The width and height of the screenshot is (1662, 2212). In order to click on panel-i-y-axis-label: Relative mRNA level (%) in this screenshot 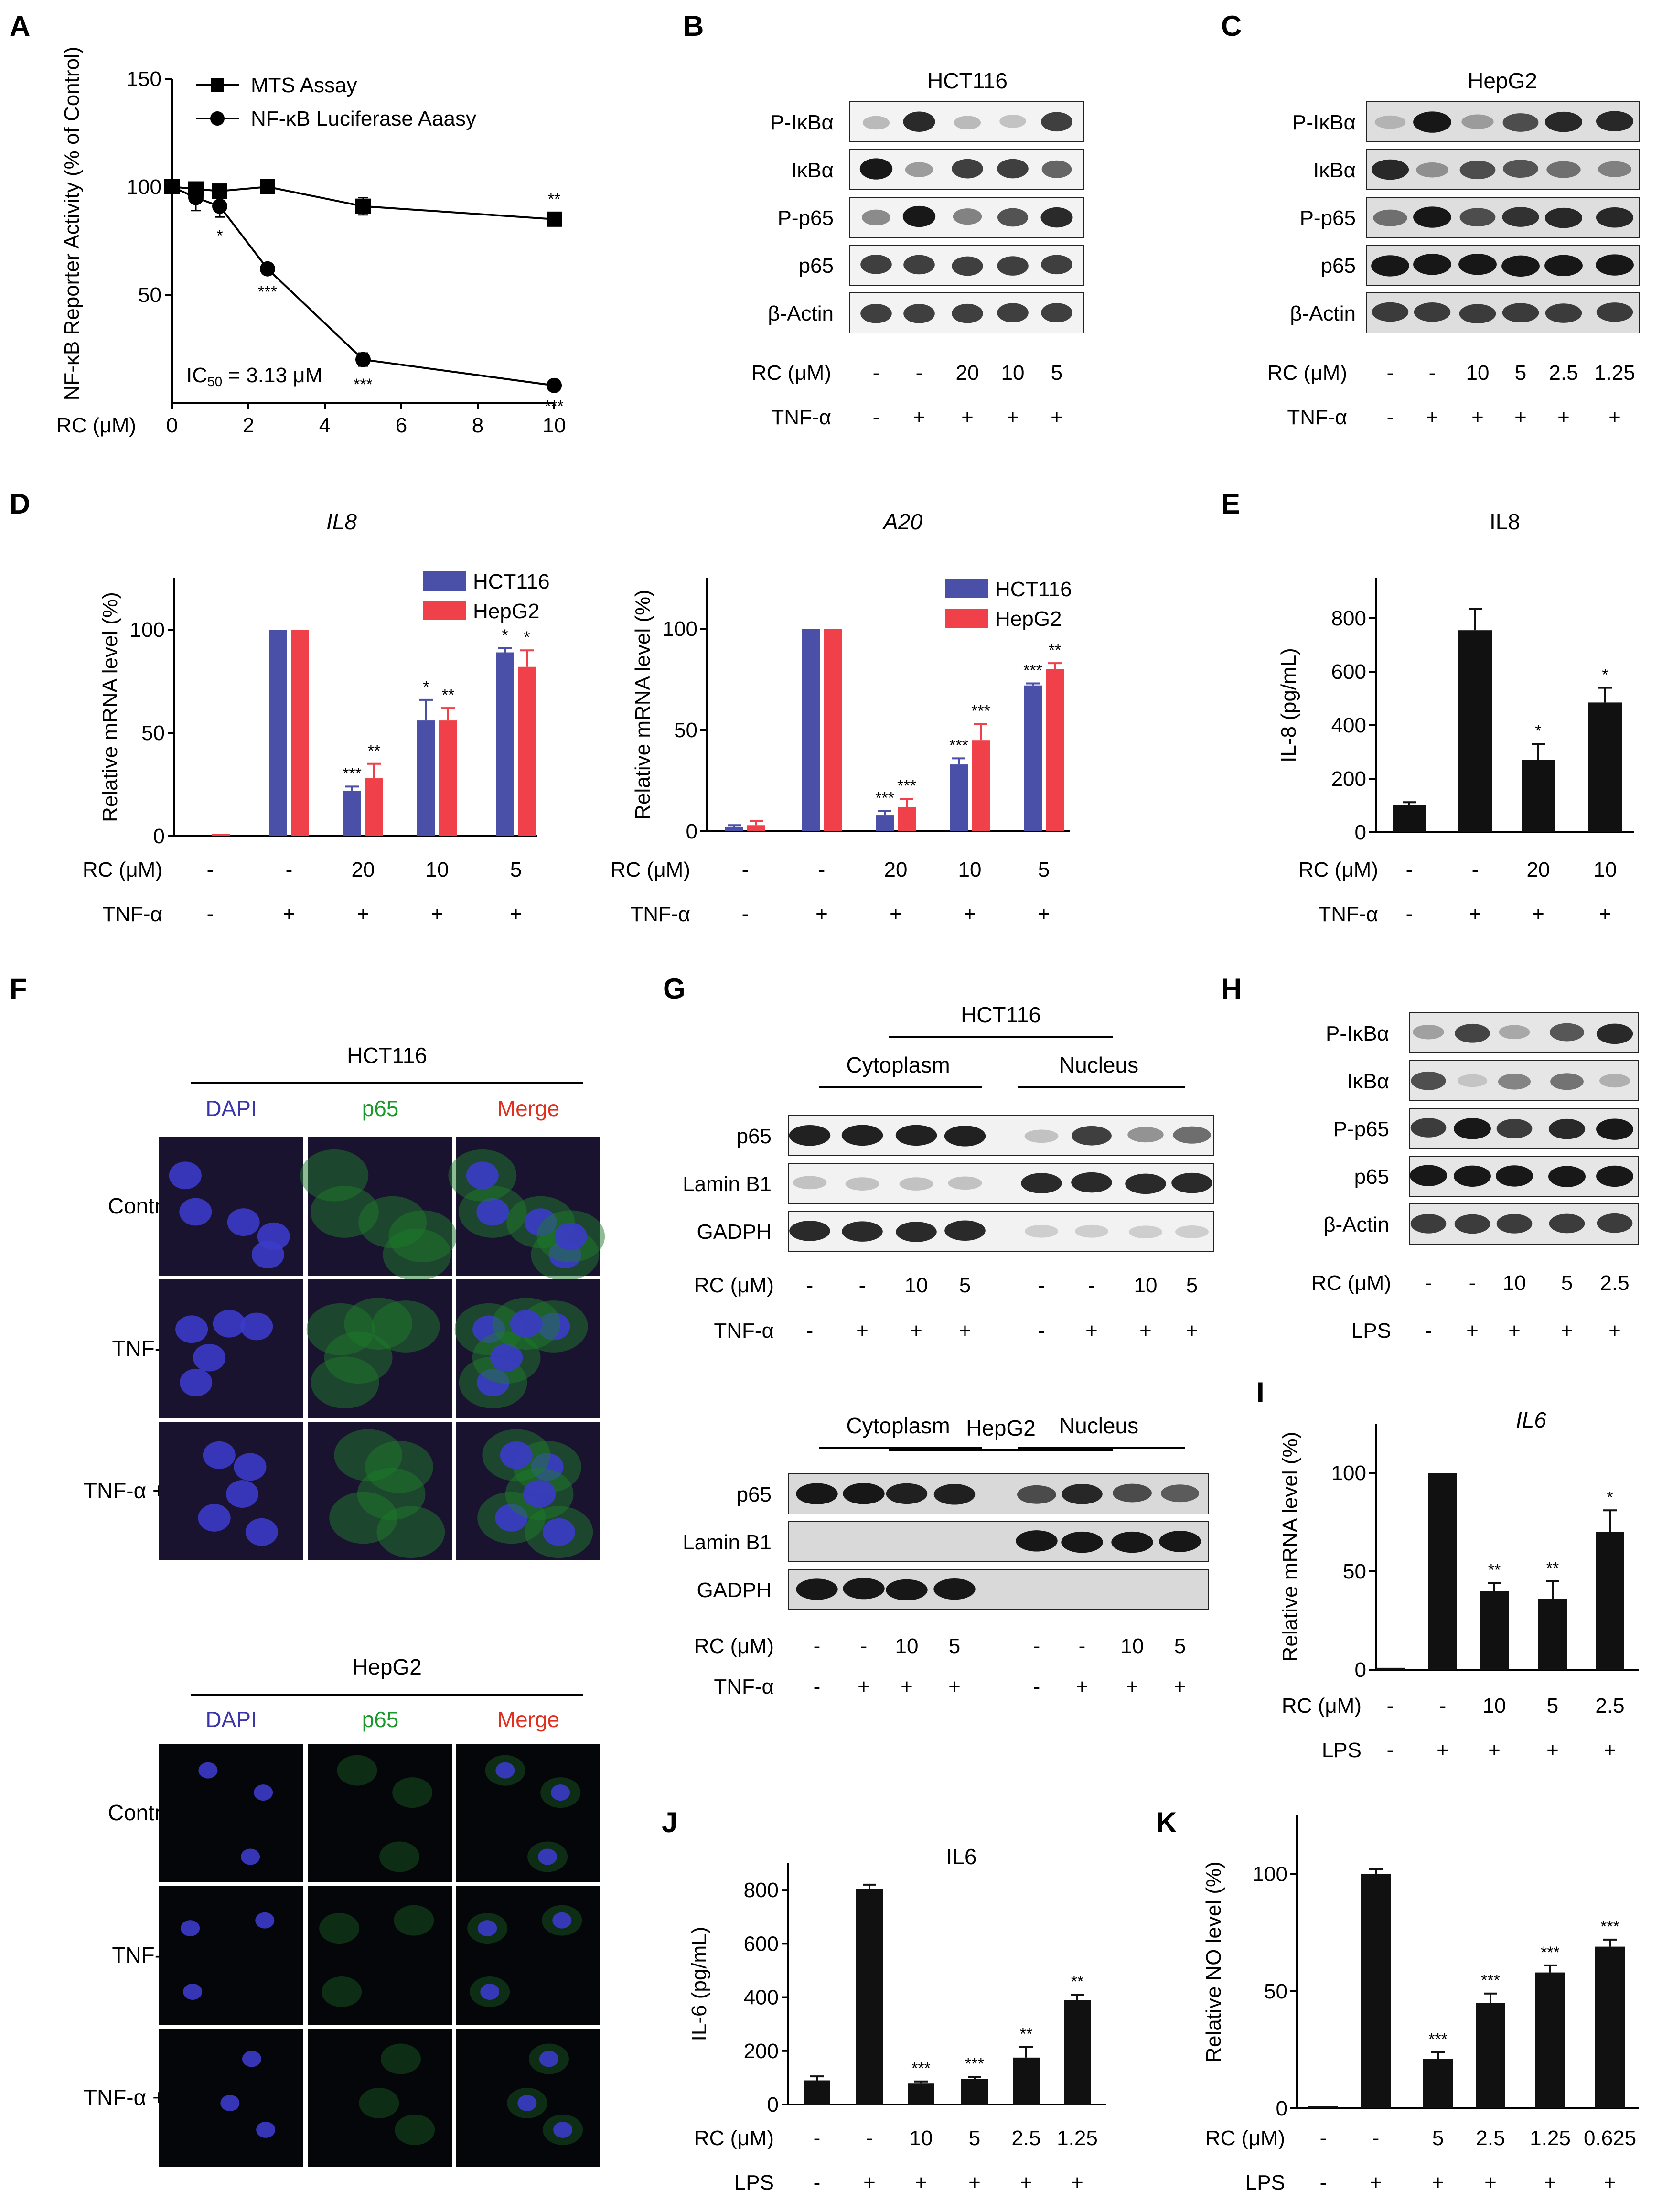, I will do `click(1290, 1547)`.